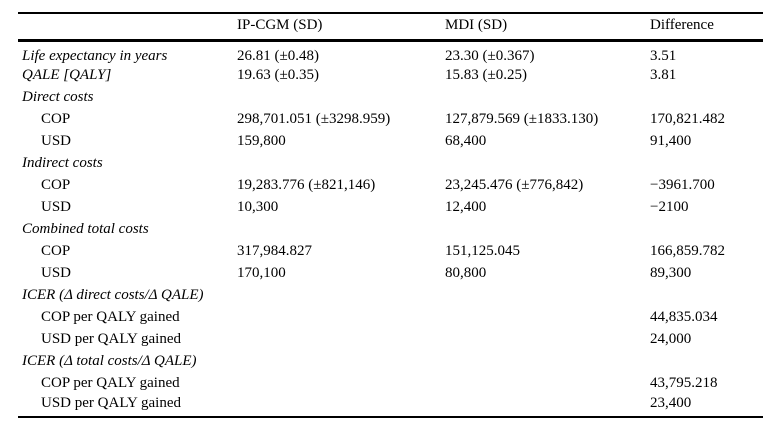  What do you see at coordinates (671, 273) in the screenshot?
I see `value-cell-difference: 89,300` at bounding box center [671, 273].